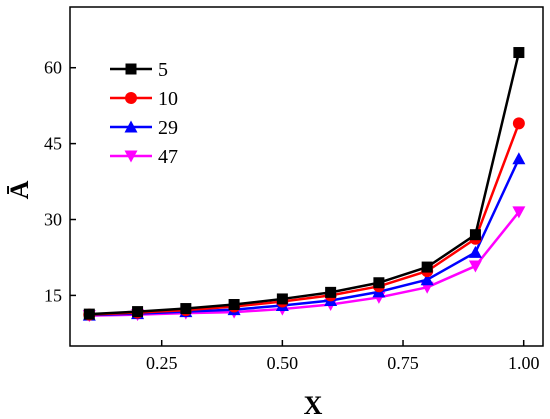  What do you see at coordinates (163, 70) in the screenshot?
I see `legend-label: 5` at bounding box center [163, 70].